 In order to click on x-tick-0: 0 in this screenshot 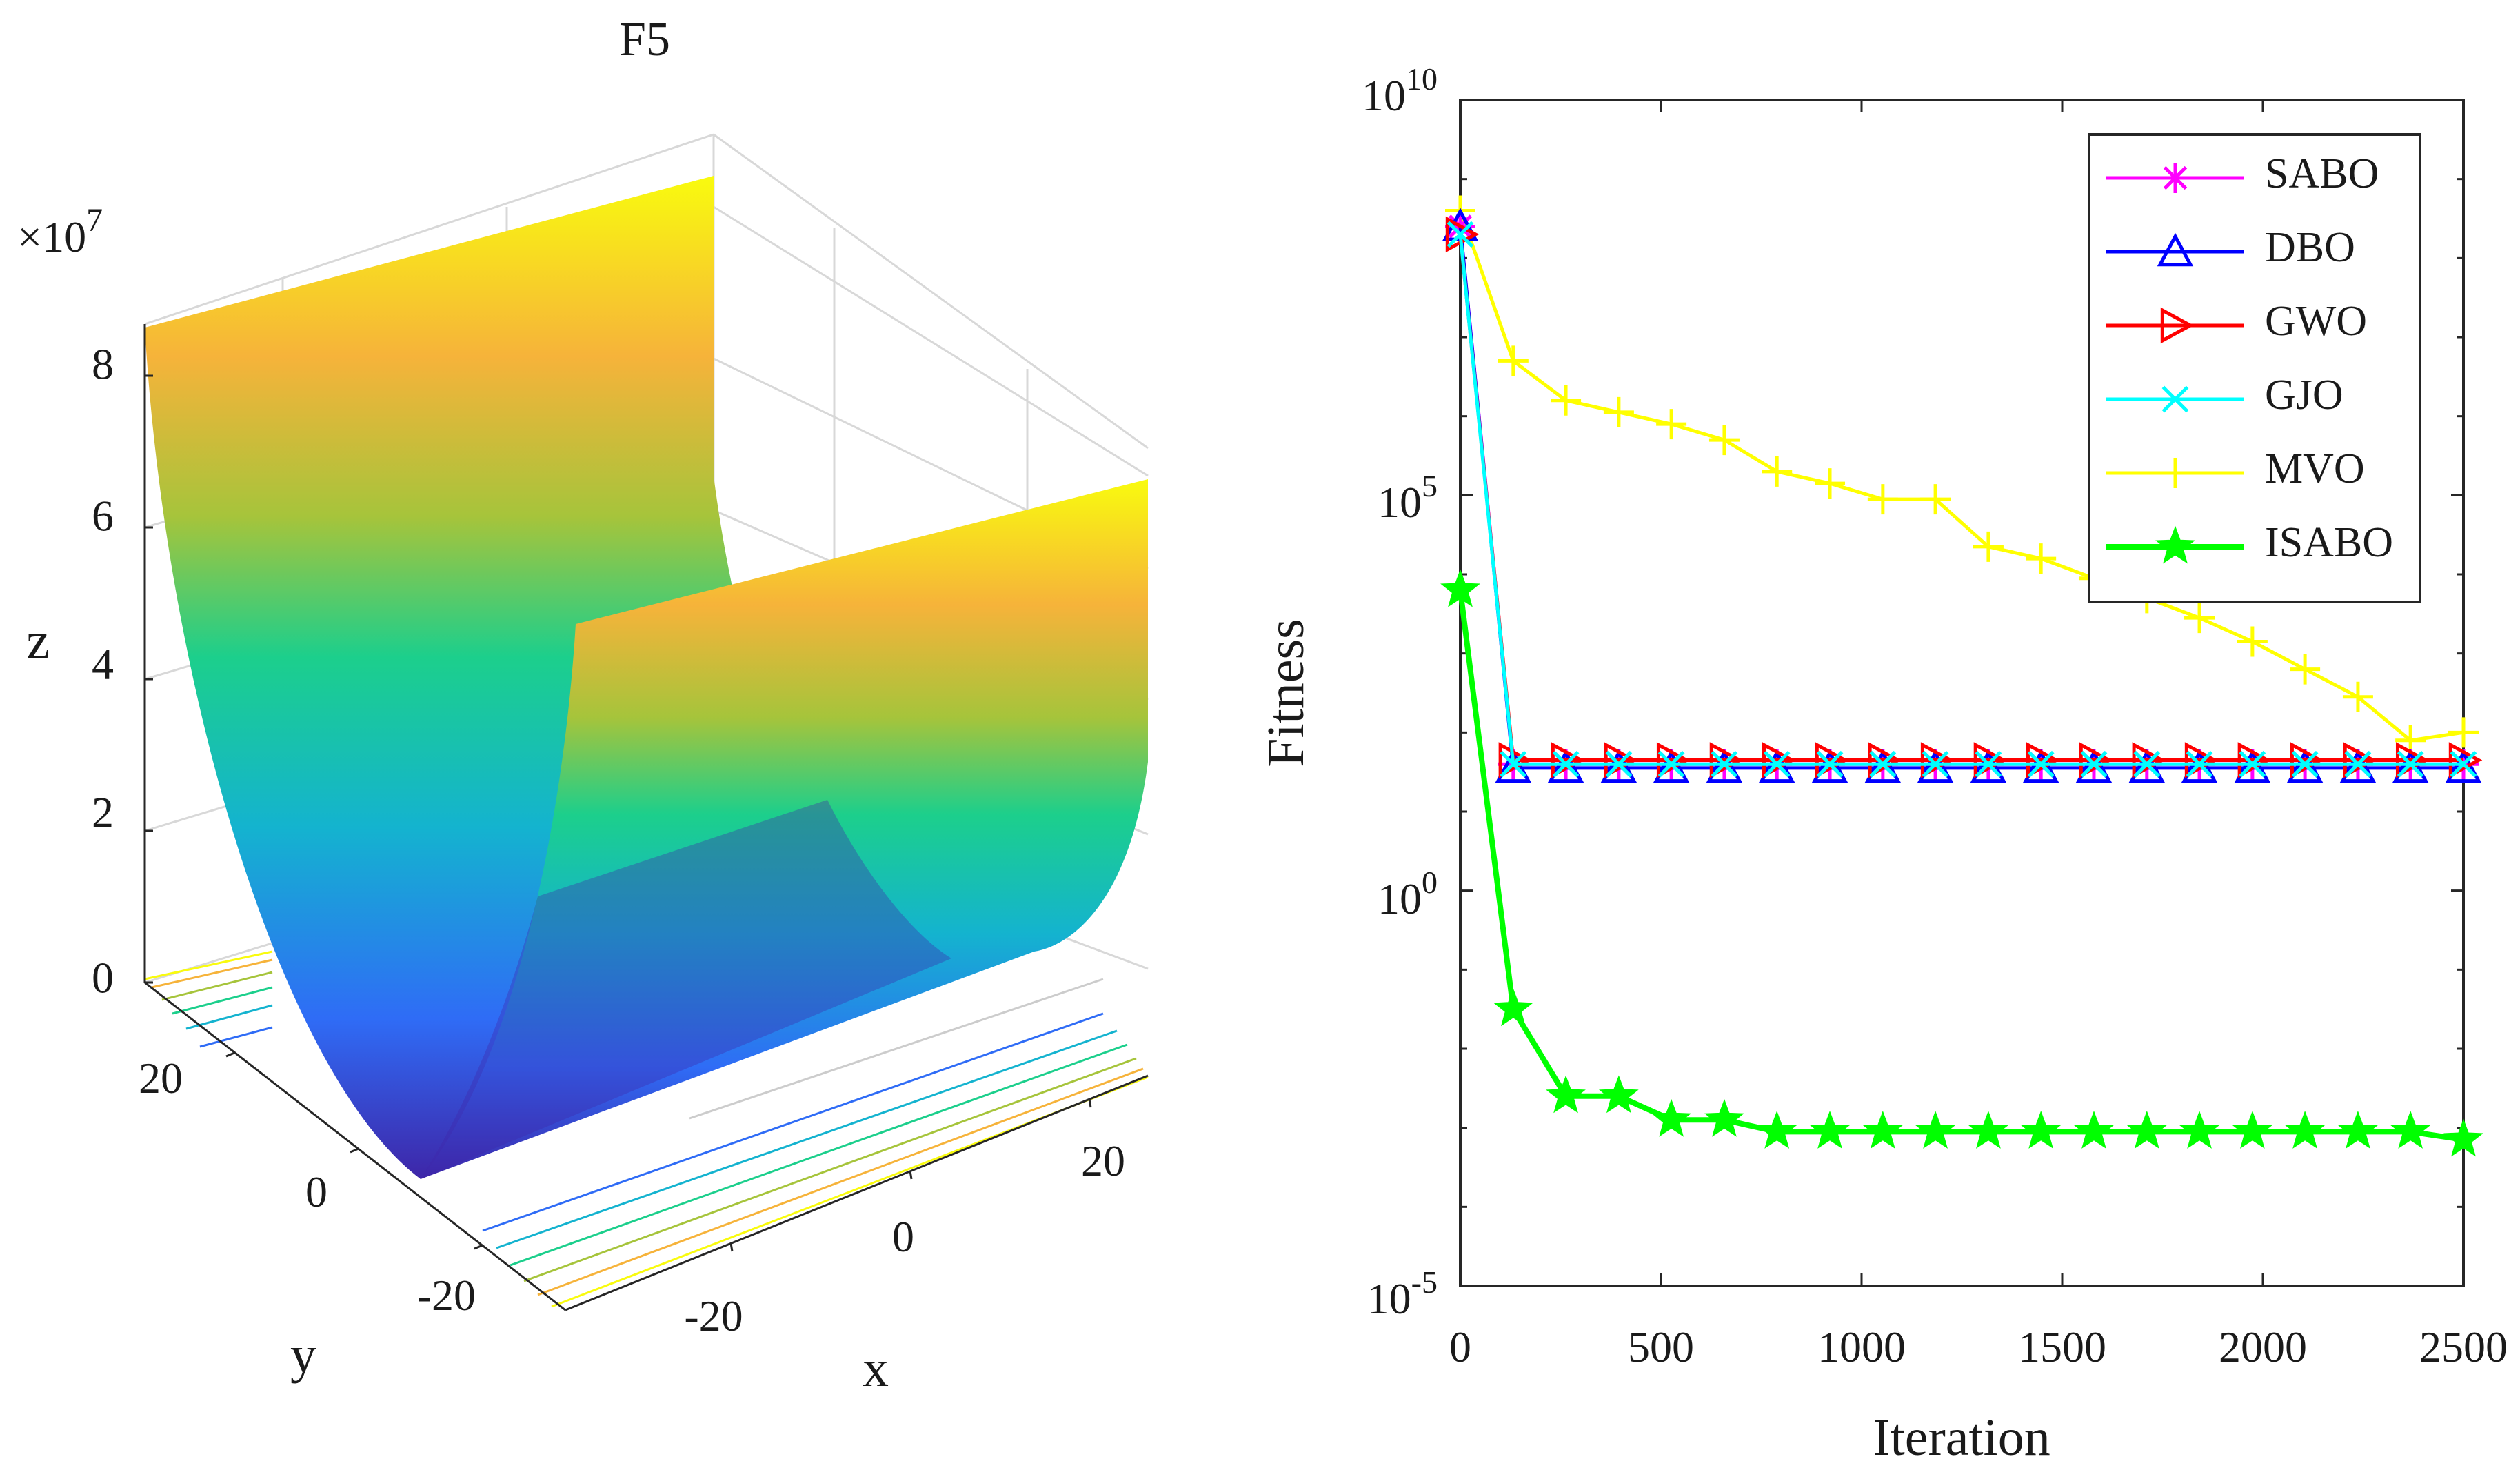, I will do `click(903, 1236)`.